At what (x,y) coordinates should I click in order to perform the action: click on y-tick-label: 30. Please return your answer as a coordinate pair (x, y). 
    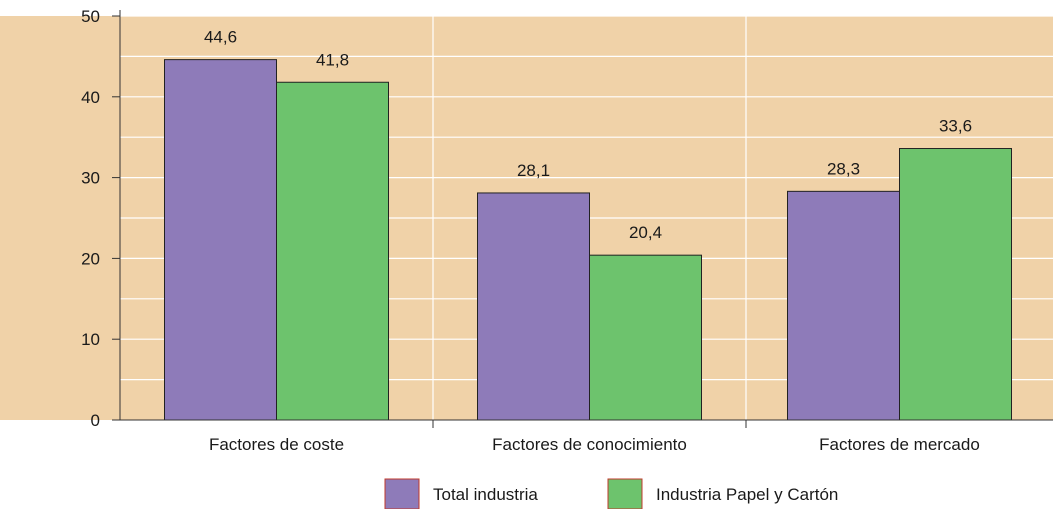
    Looking at the image, I should click on (90, 178).